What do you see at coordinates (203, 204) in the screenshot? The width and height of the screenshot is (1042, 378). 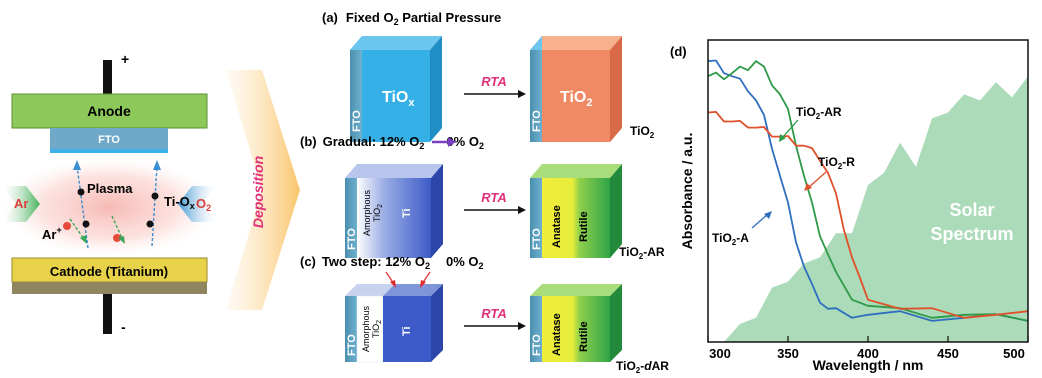 I see `o2-gas-label: O2` at bounding box center [203, 204].